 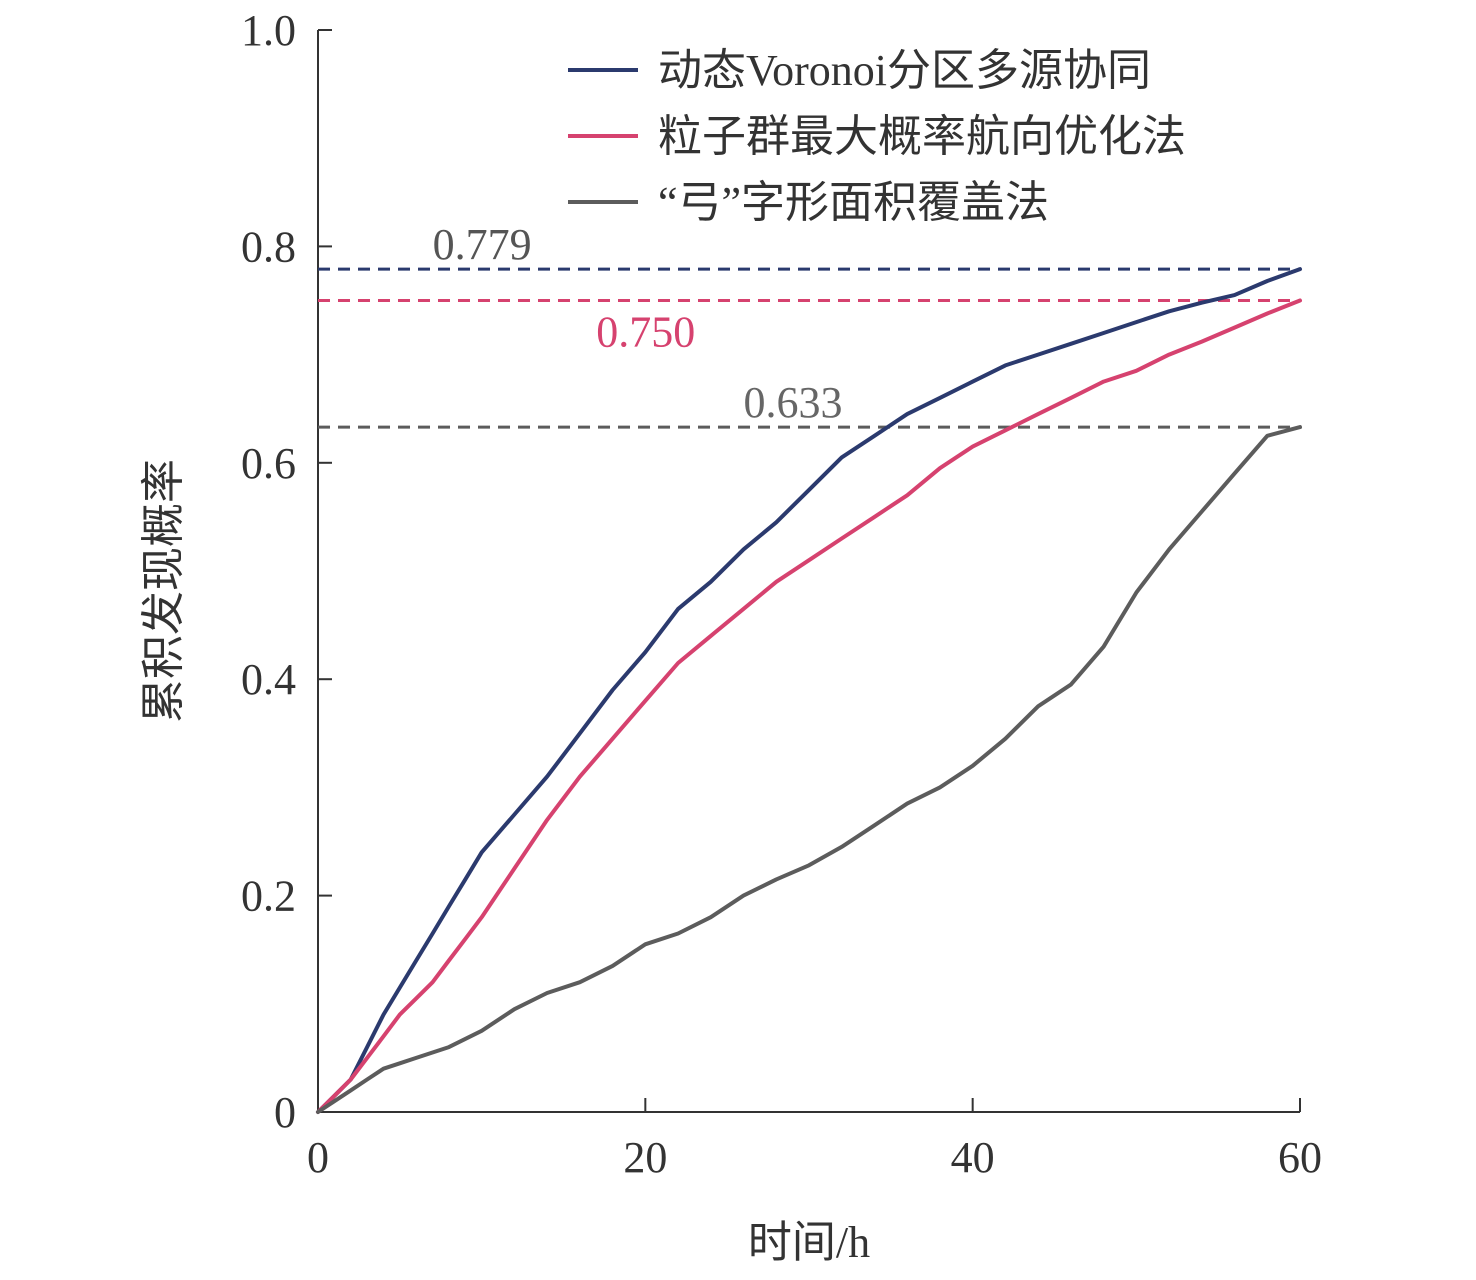 What do you see at coordinates (973, 1157) in the screenshot?
I see `x-tick-label: 40` at bounding box center [973, 1157].